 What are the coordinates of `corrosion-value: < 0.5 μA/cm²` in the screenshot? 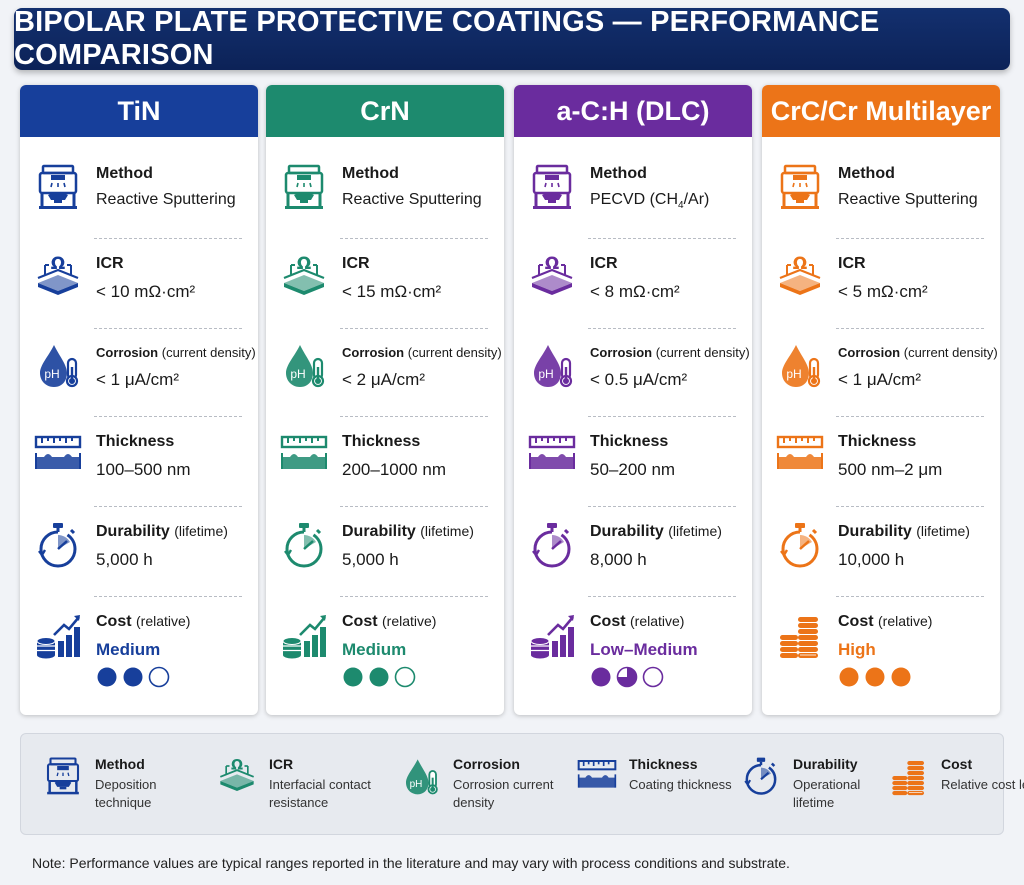 It's located at (639, 379).